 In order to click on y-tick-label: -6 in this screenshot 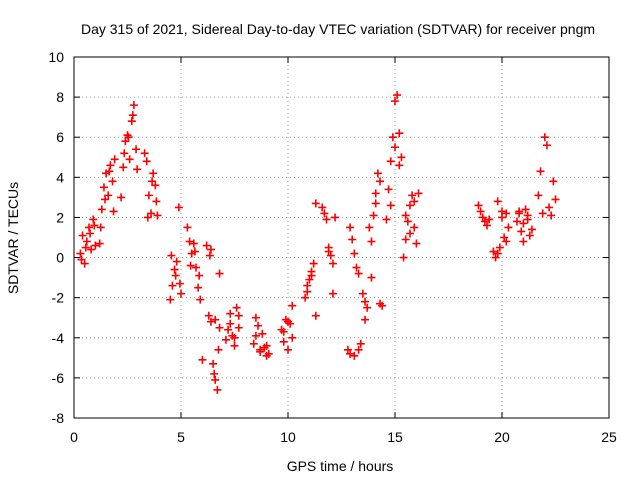, I will do `click(58, 378)`.